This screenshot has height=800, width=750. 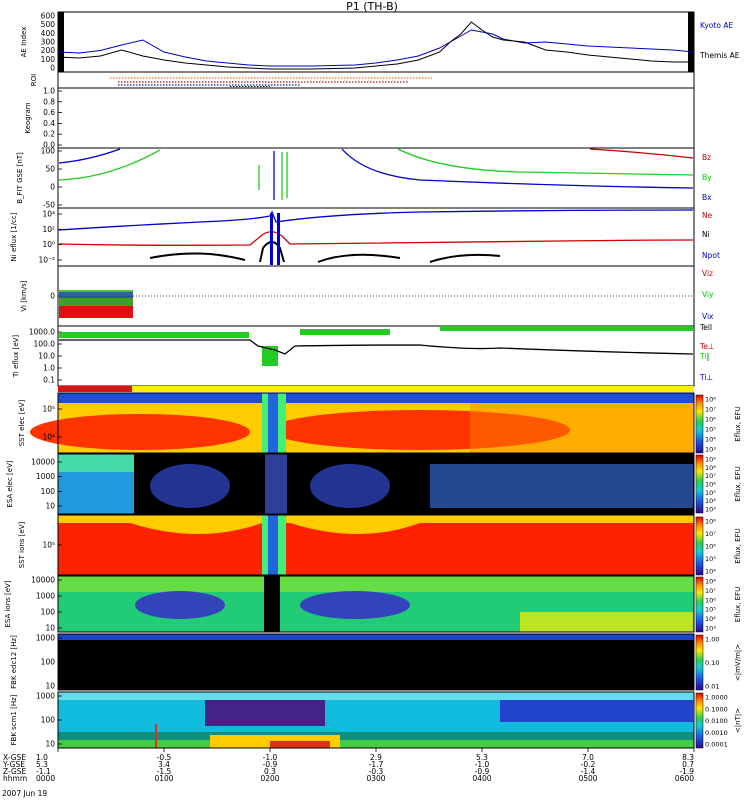 I want to click on fbk-scm-ylabel: FBK scm1 [Hz], so click(x=14, y=719).